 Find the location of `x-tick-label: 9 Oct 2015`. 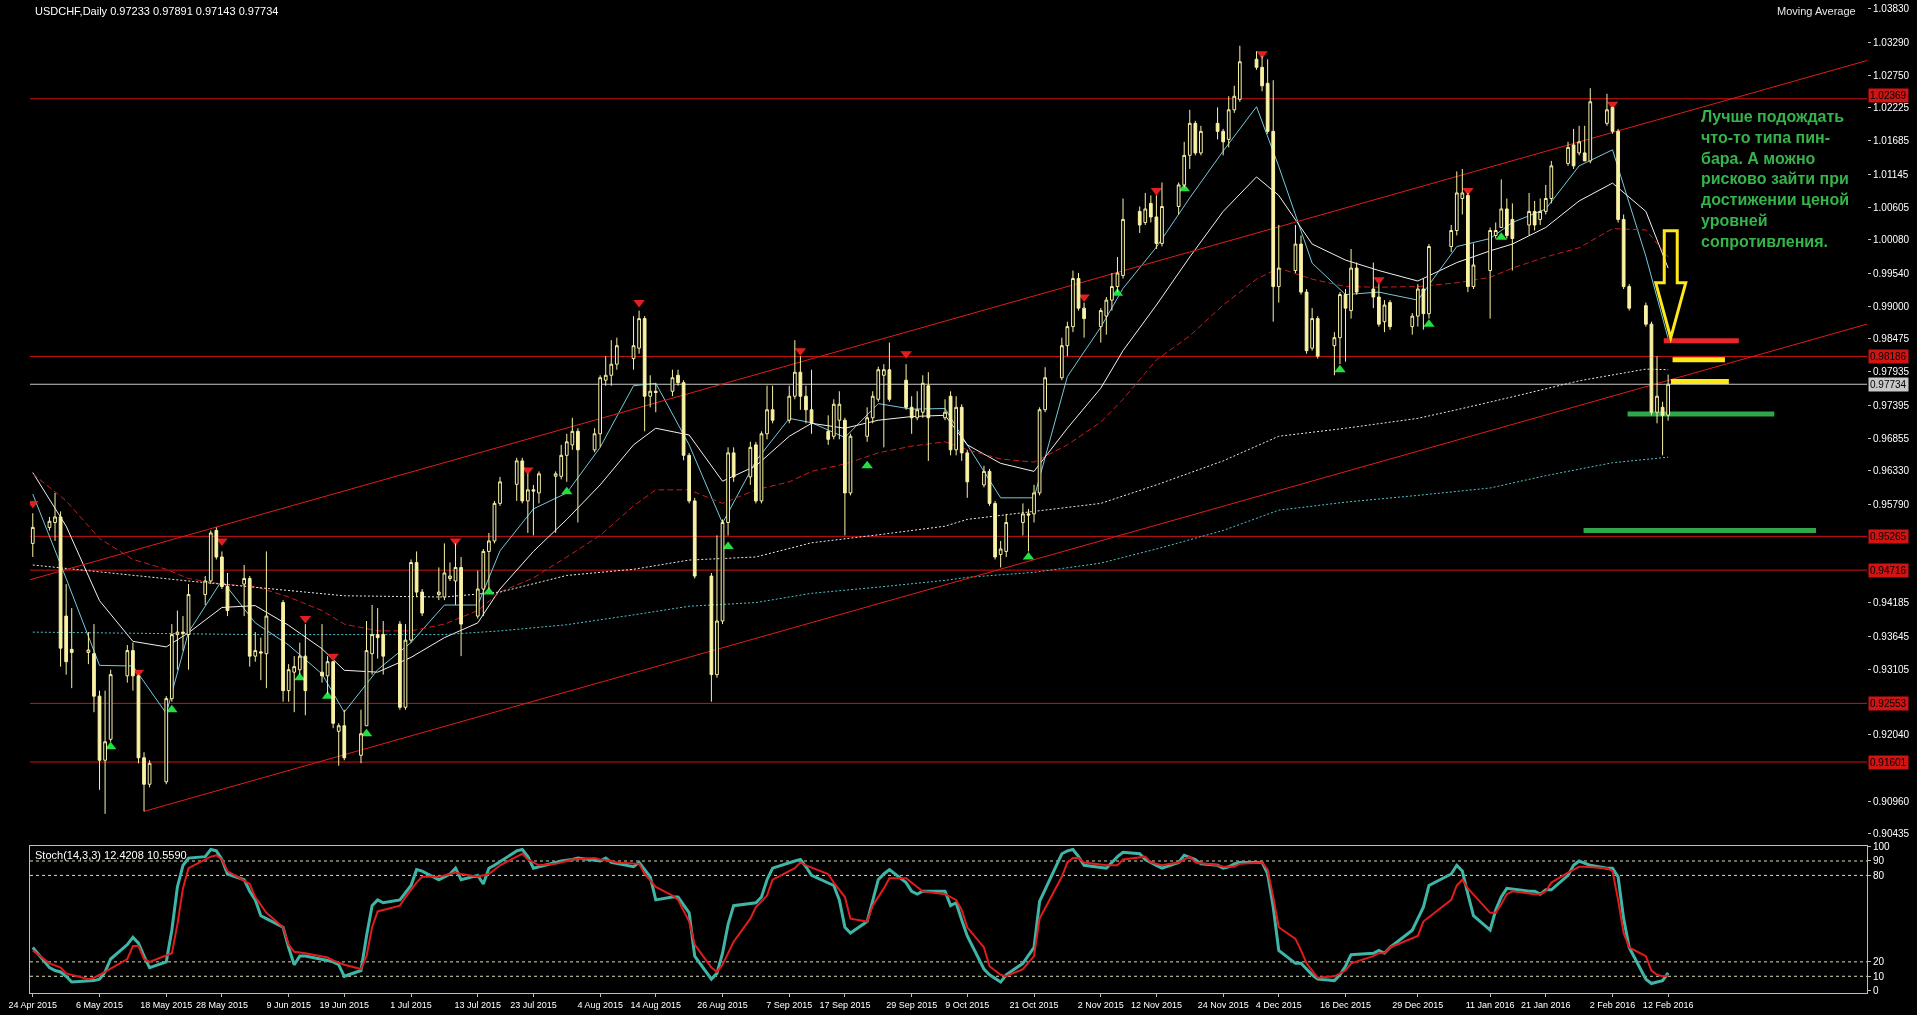

x-tick-label: 9 Oct 2015 is located at coordinates (967, 1004).